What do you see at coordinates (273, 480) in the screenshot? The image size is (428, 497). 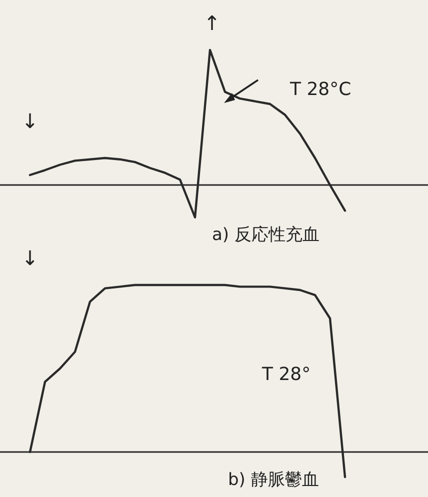 I see `annotation: b) 静脈鬱血` at bounding box center [273, 480].